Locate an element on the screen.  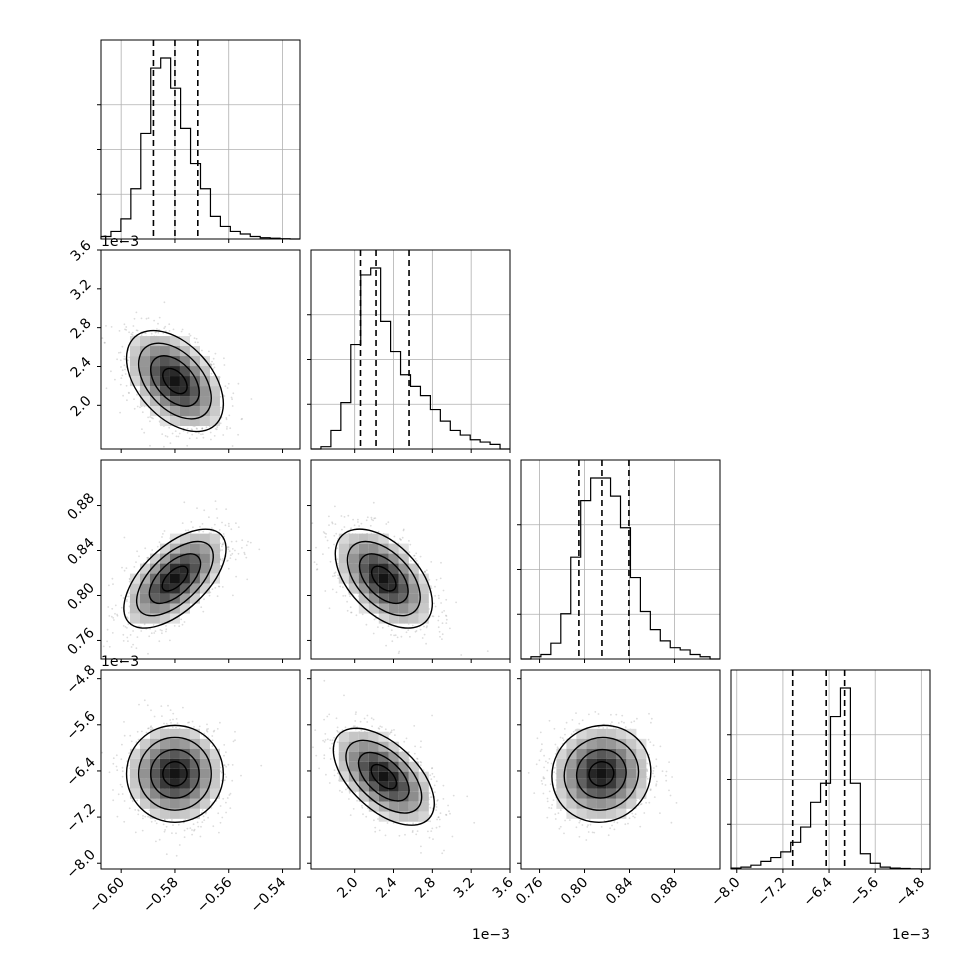
contour-line is located at coordinates (175, 381).